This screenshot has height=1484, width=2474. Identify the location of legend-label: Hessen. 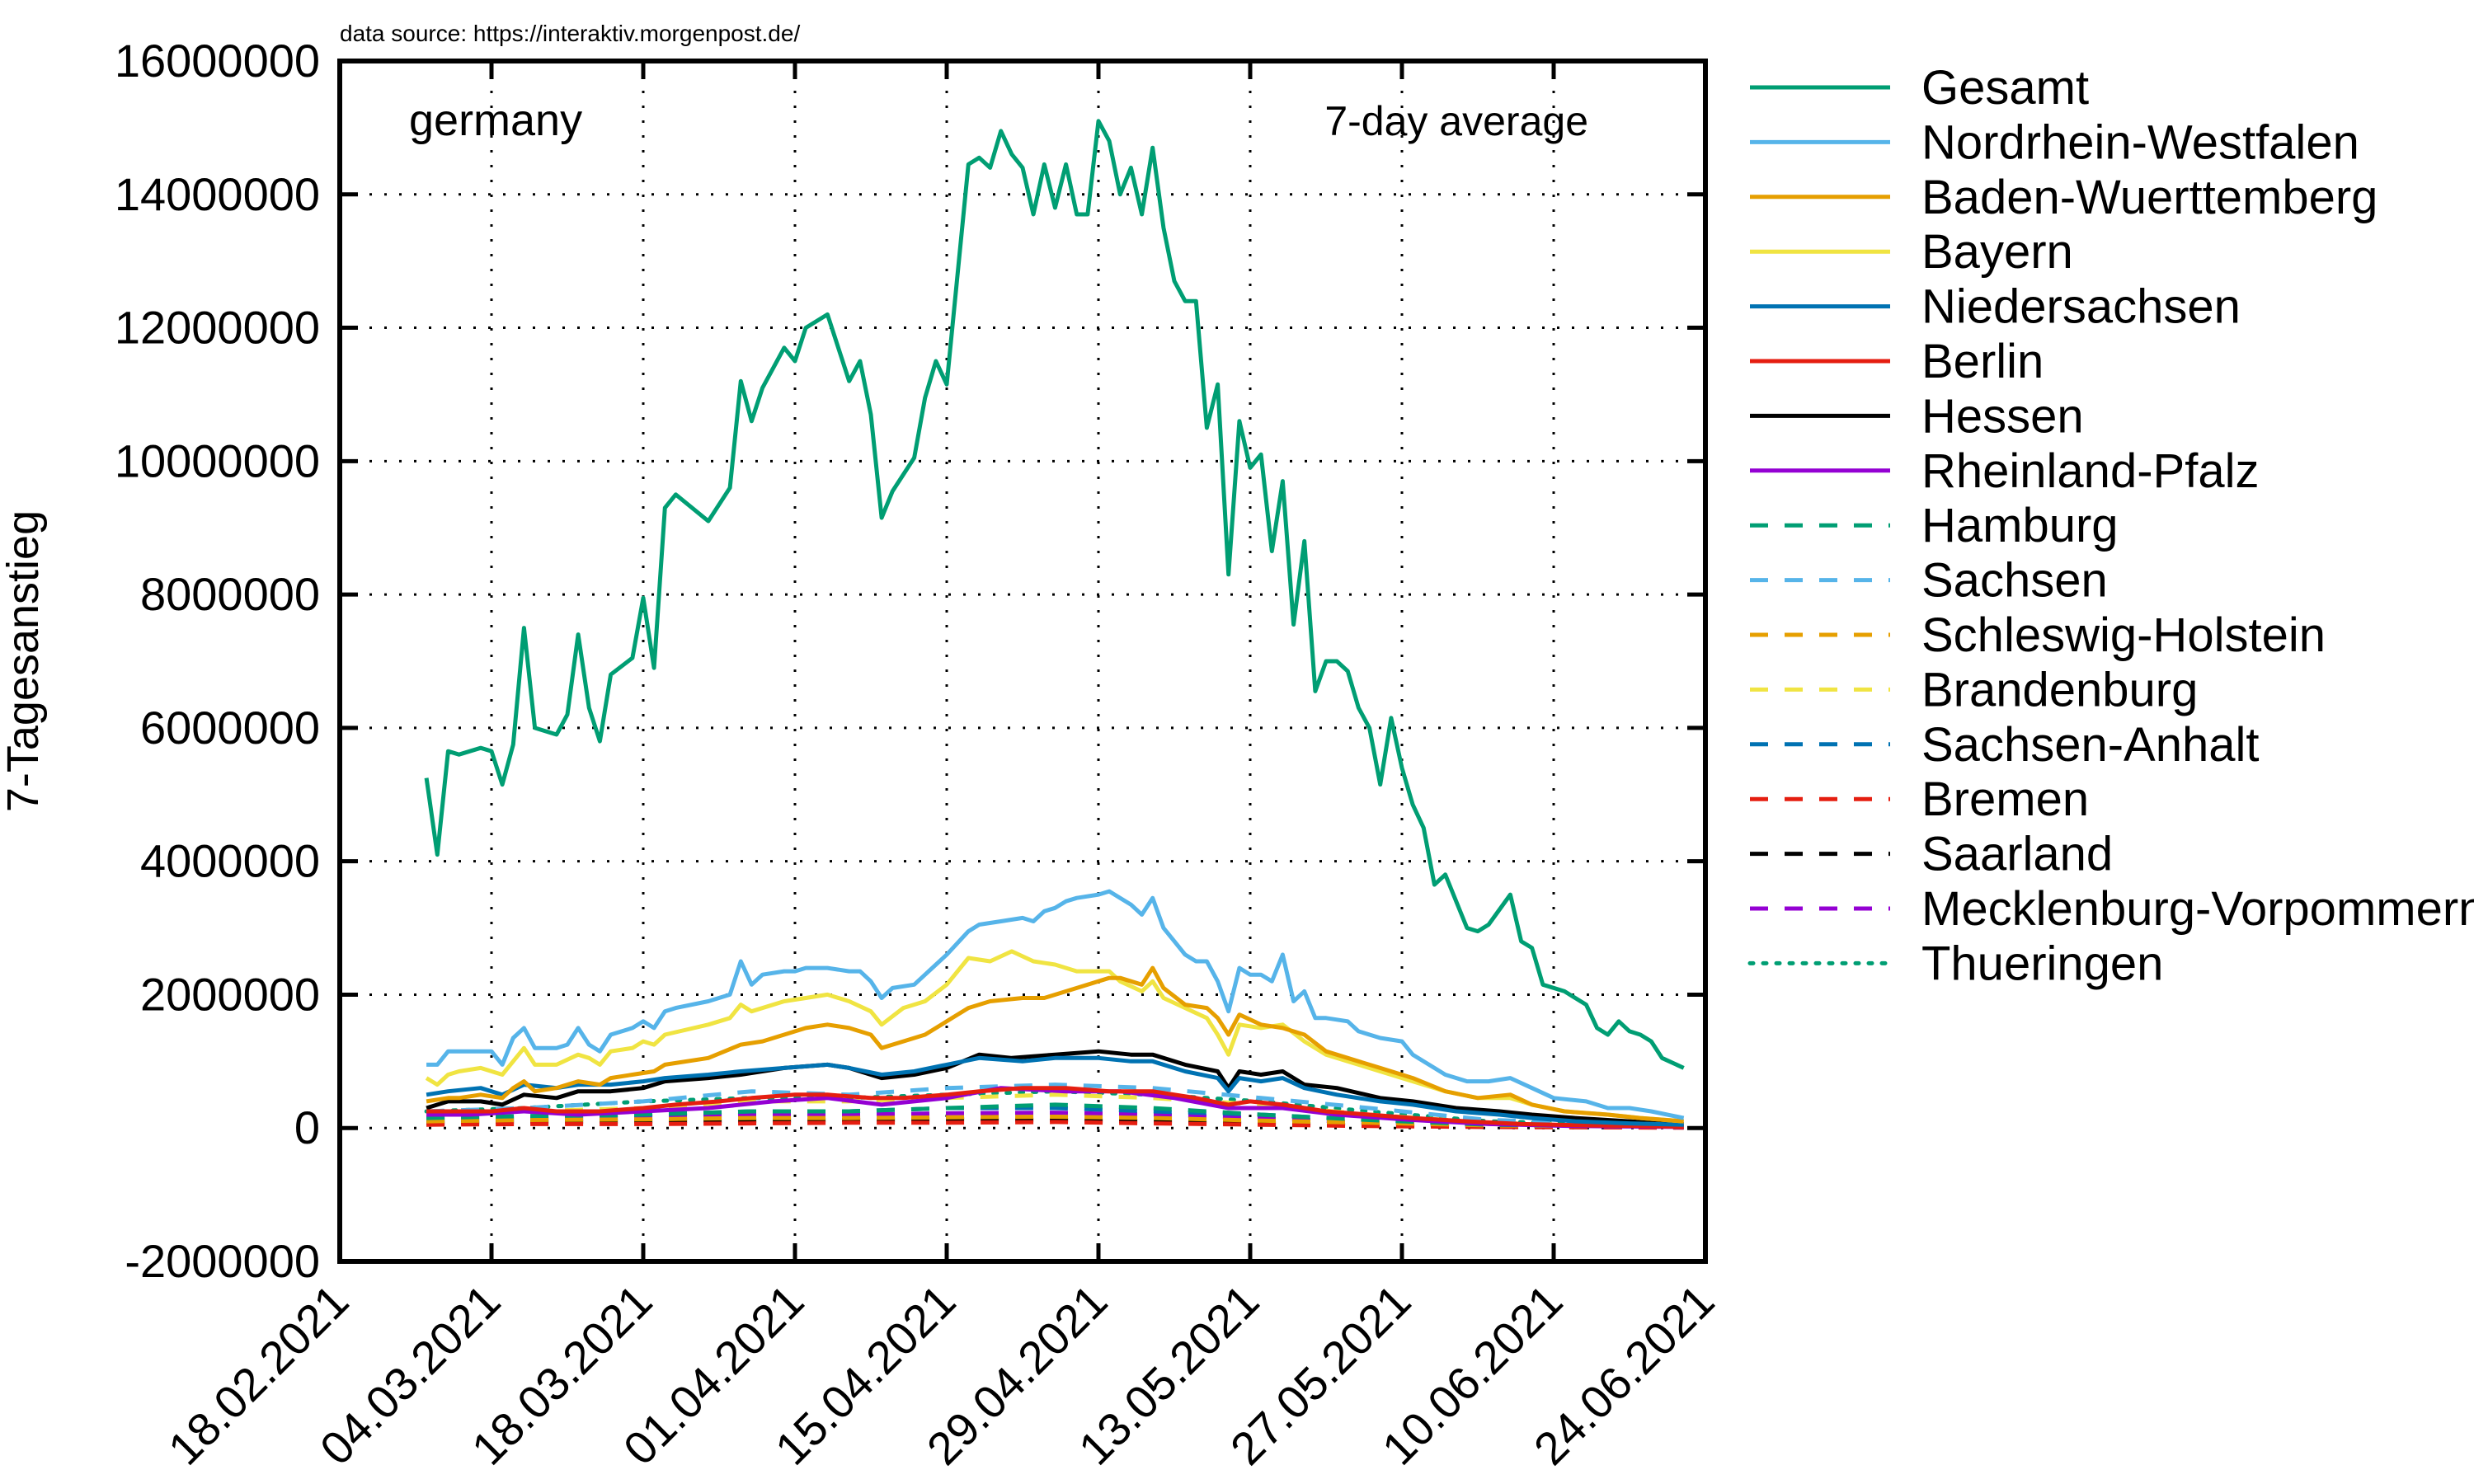
(2002, 416).